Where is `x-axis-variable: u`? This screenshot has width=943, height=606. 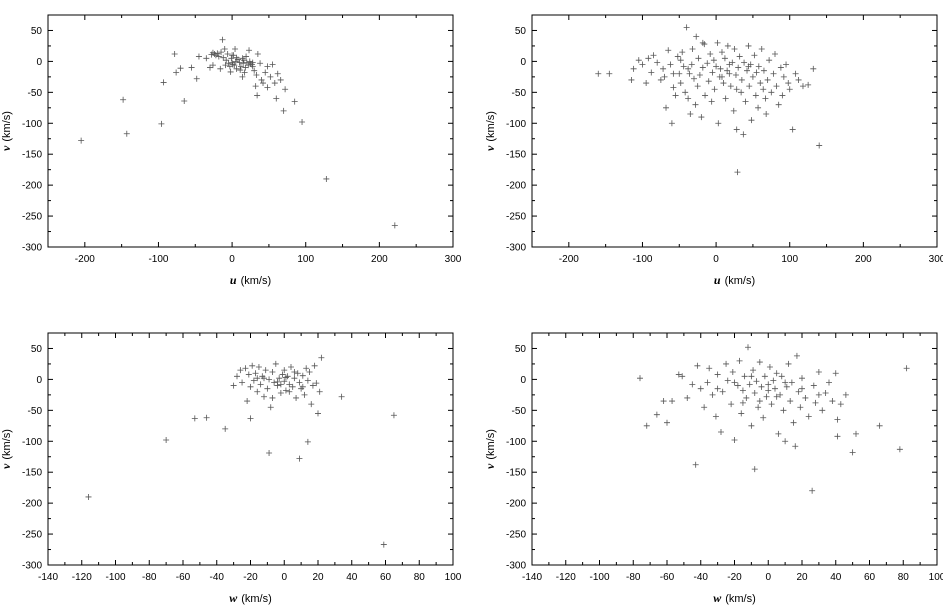
x-axis-variable: u is located at coordinates (717, 280).